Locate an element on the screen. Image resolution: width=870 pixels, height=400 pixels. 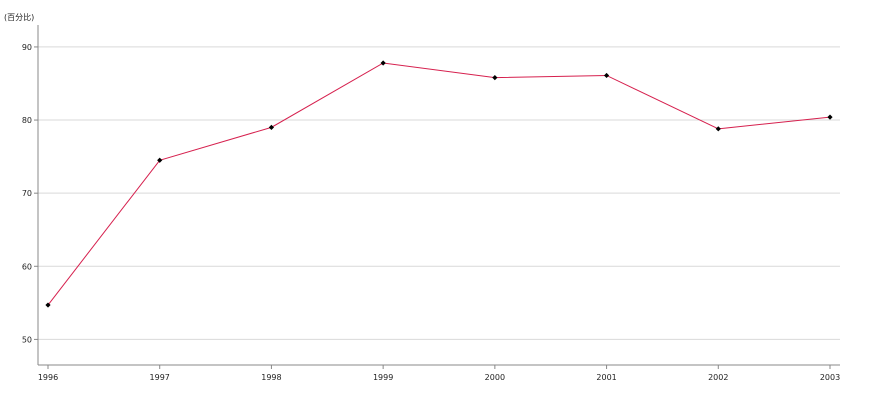
x-tick-label-2003: 2003 is located at coordinates (830, 377).